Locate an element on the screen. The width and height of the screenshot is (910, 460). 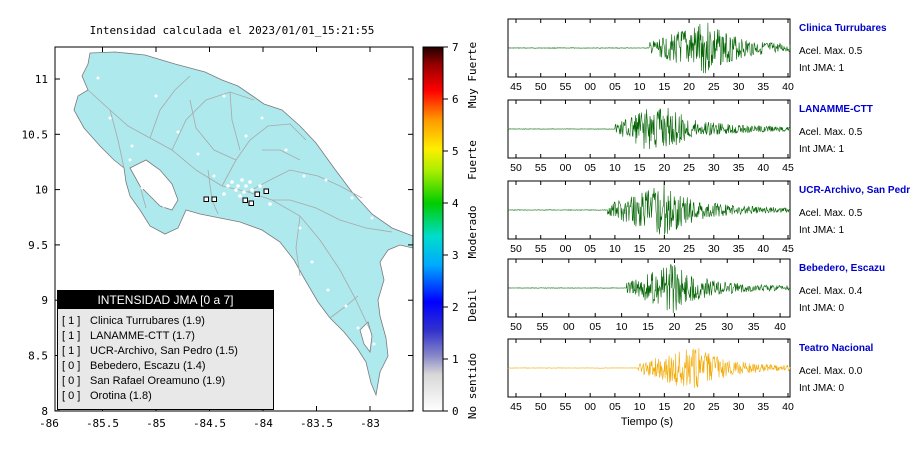
map-x-tick-label: -83 is located at coordinates (370, 423).